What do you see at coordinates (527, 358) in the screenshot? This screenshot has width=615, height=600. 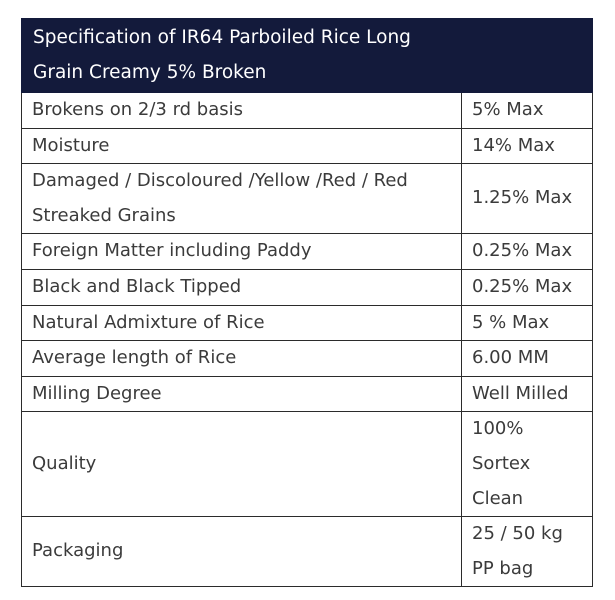 I see `value-cell: 6.00 MM` at bounding box center [527, 358].